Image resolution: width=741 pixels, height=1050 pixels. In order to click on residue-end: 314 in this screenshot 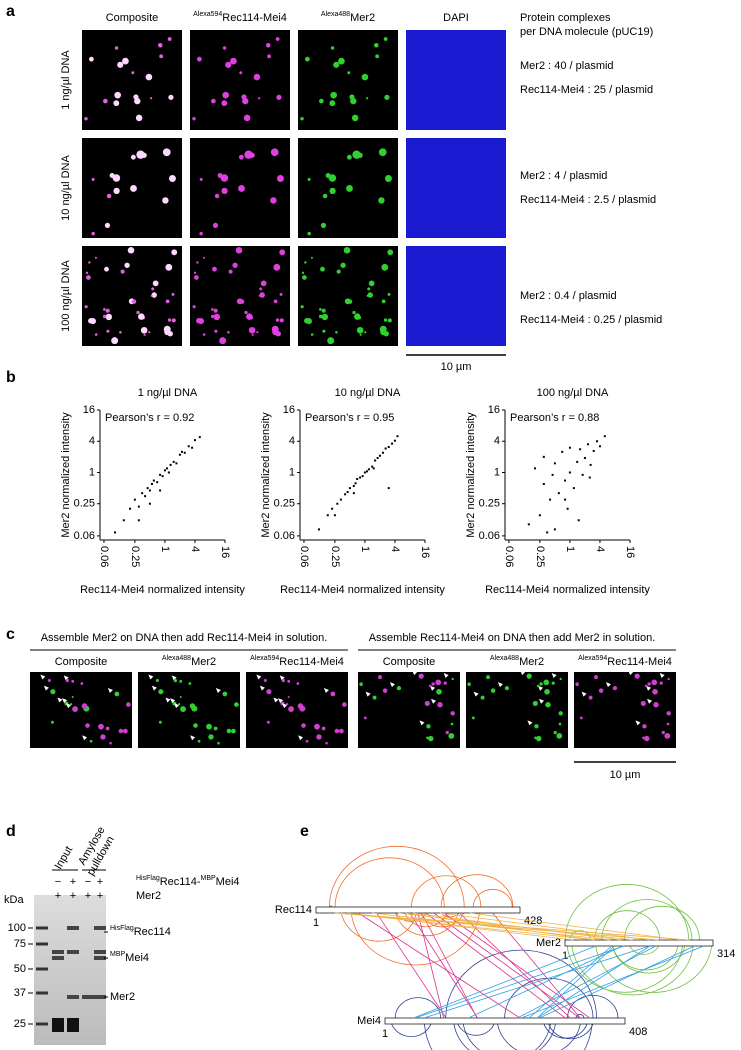, I will do `click(726, 954)`.